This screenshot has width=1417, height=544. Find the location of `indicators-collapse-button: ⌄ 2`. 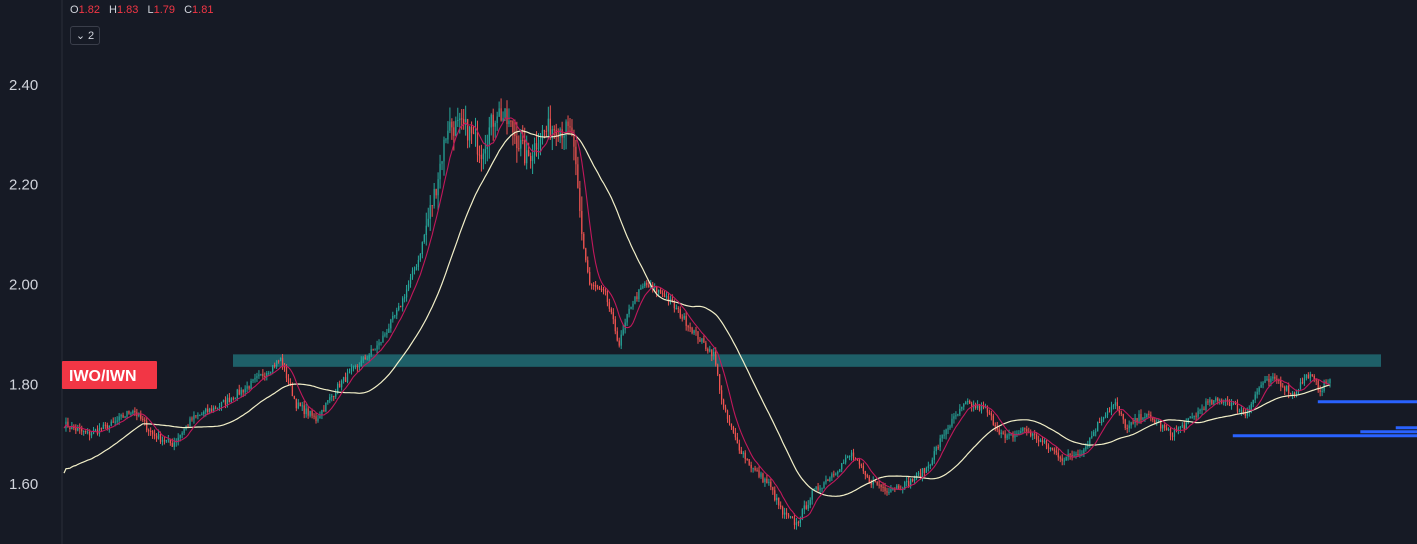

indicators-collapse-button: ⌄ 2 is located at coordinates (85, 35).